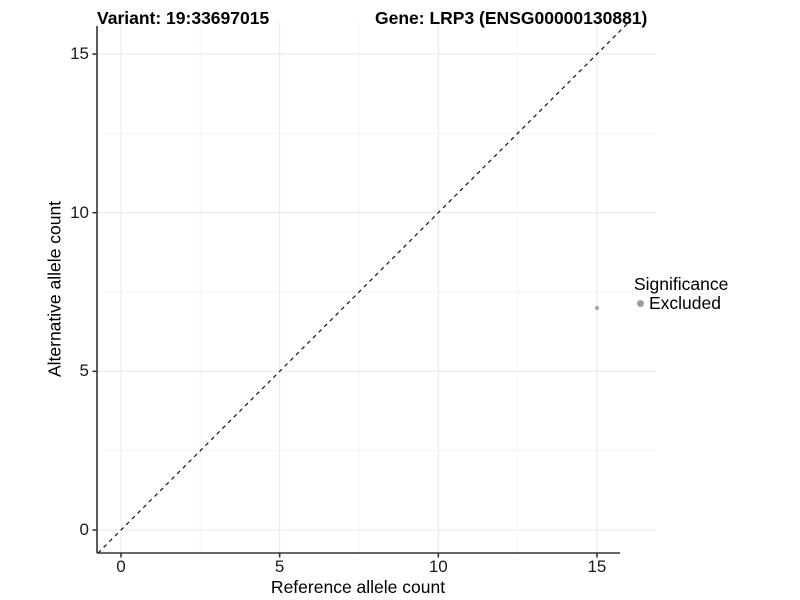 This screenshot has height=600, width=800. I want to click on y-tick-label: 0, so click(84, 529).